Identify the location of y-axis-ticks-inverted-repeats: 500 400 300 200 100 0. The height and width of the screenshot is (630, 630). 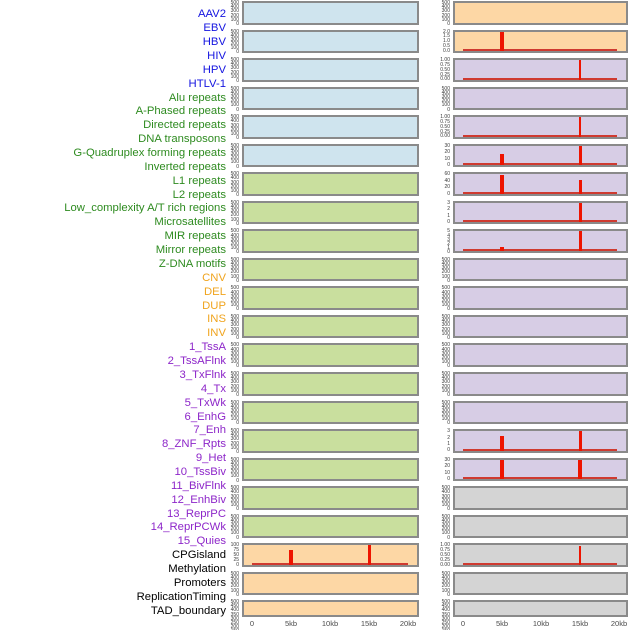
(228, 327).